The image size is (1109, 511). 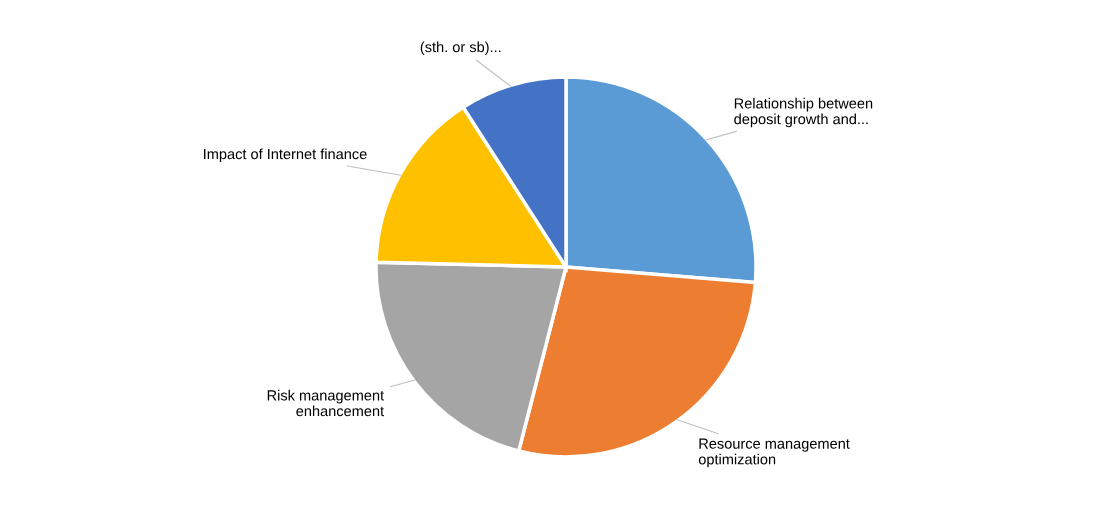 I want to click on slice-label: Resource management optimization, so click(x=774, y=453).